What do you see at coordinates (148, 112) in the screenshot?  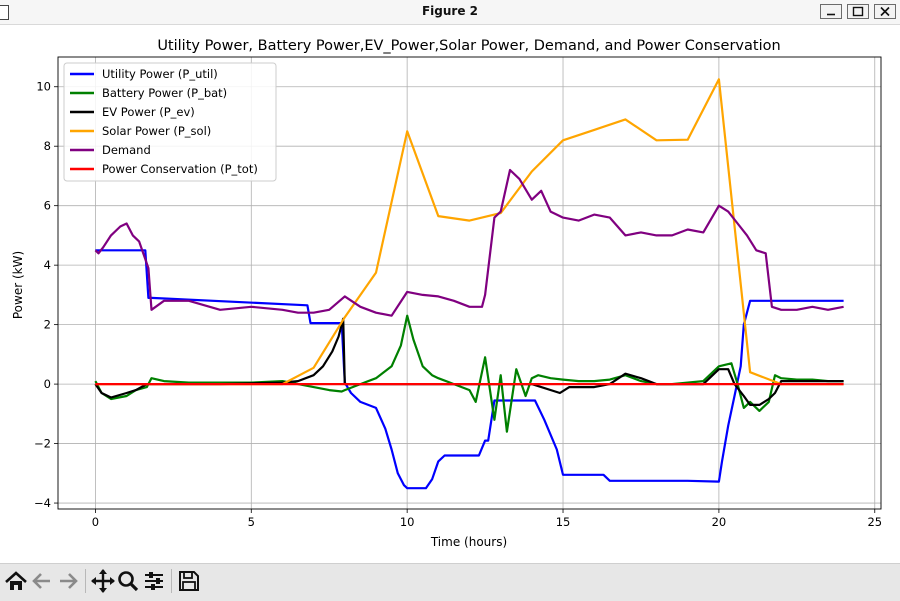 I see `legend-label: EV Power (P_ev)` at bounding box center [148, 112].